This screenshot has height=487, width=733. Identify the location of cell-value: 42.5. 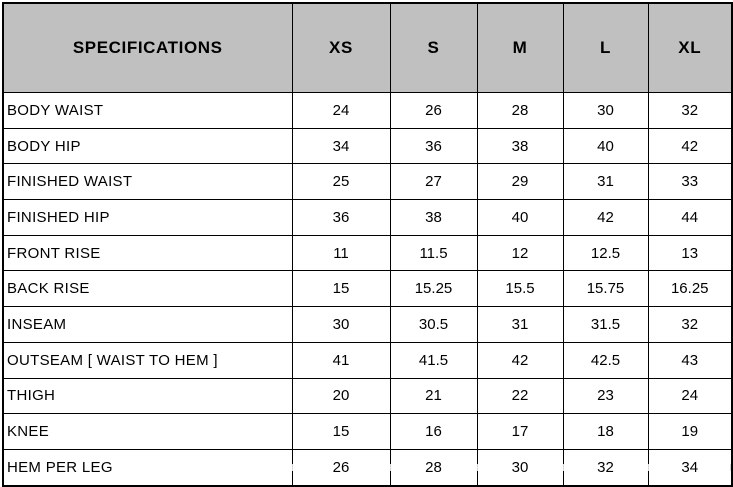
(605, 360).